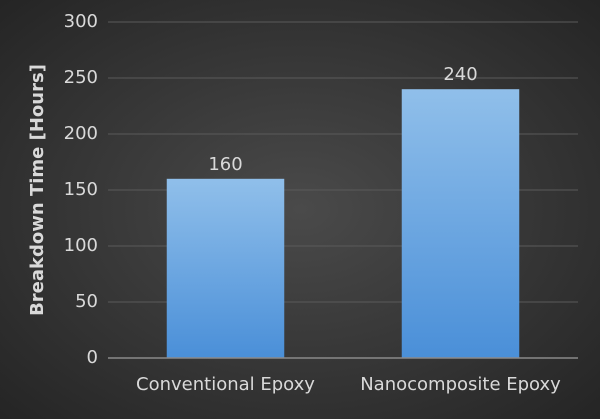  What do you see at coordinates (225, 384) in the screenshot?
I see `x-tick-label: Conventional Epoxy` at bounding box center [225, 384].